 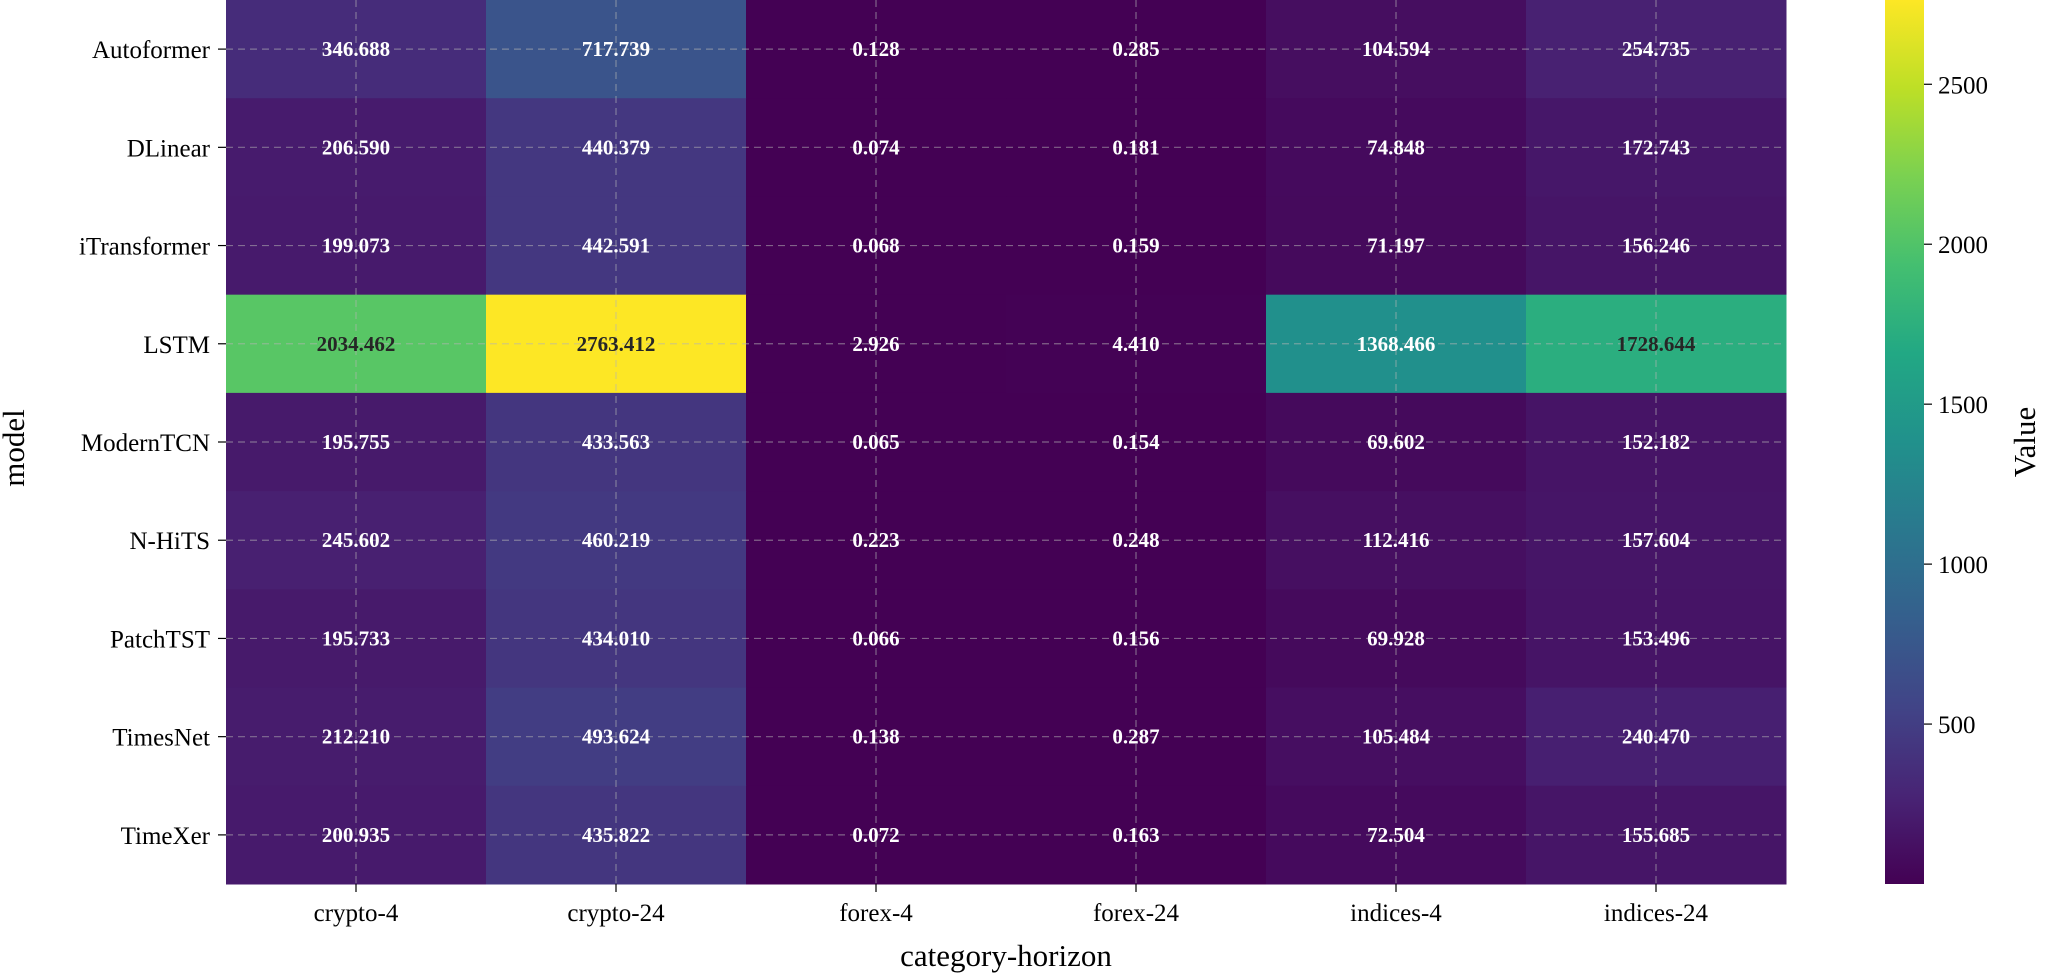 What do you see at coordinates (356, 737) in the screenshot?
I see `cell-value-label: 212.210` at bounding box center [356, 737].